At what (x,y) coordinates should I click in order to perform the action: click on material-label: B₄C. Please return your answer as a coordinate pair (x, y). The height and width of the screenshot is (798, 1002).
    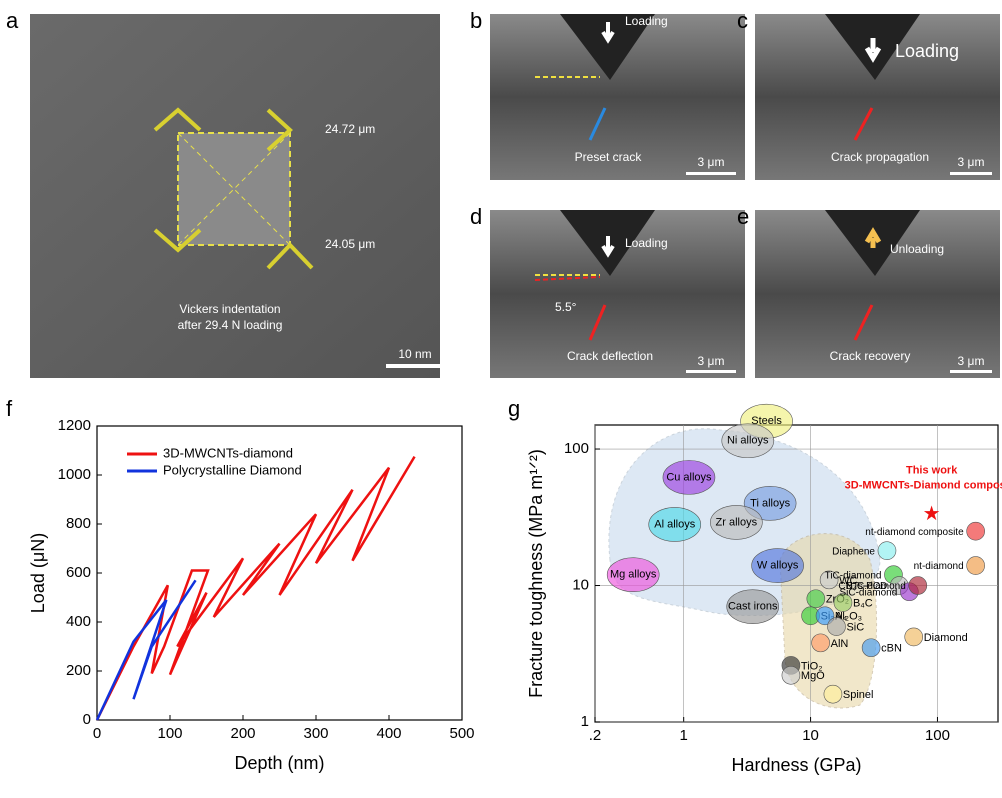
    Looking at the image, I should click on (863, 603).